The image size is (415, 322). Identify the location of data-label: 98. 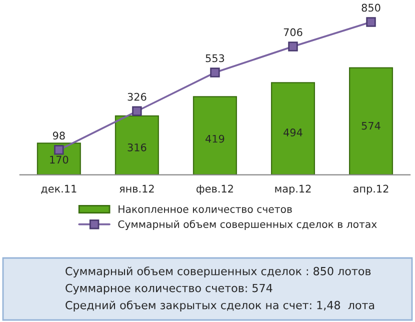
(58, 136).